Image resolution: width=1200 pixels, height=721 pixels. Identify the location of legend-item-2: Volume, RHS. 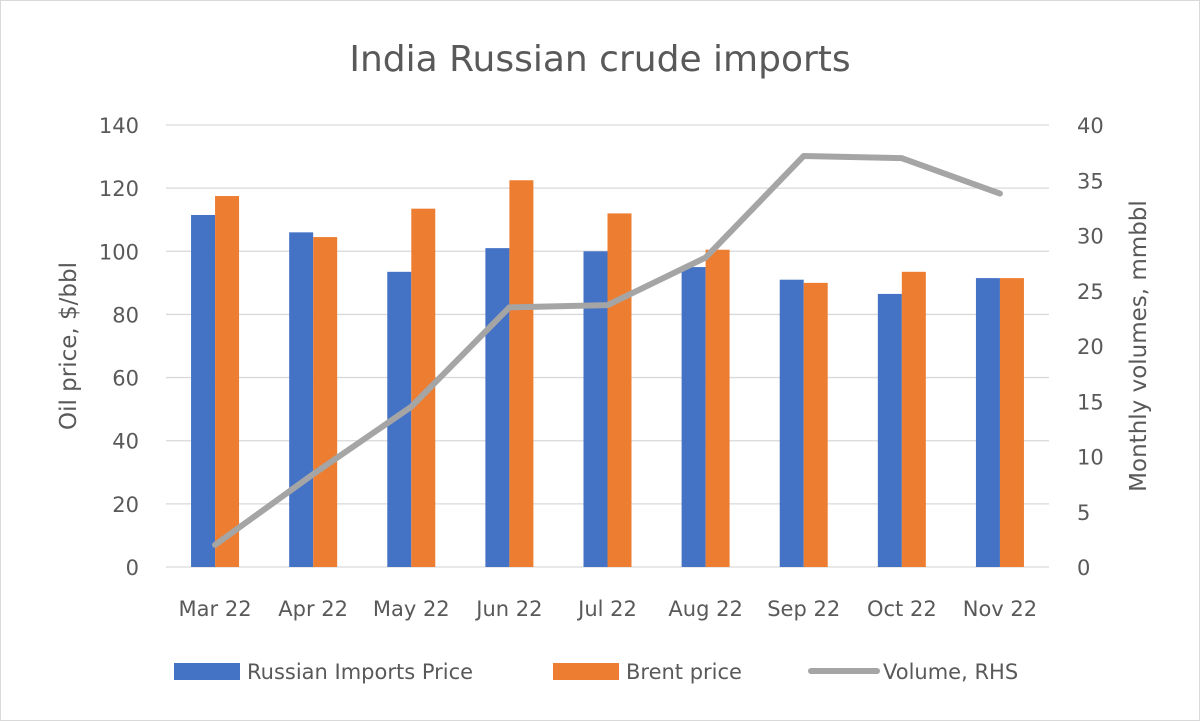
(913, 672).